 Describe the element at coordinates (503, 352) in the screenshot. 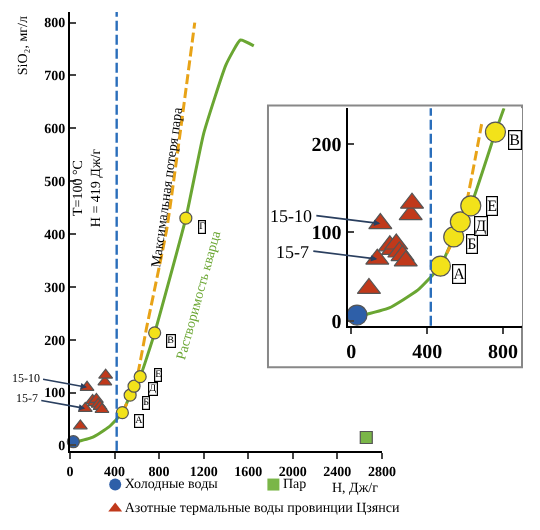

I see `x-tick-label: 800` at that location.